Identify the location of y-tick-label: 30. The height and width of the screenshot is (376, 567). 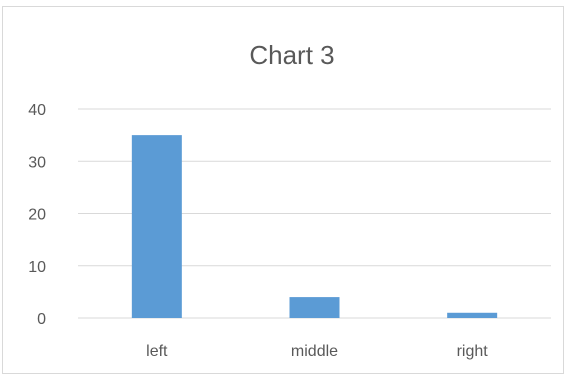
(37, 162).